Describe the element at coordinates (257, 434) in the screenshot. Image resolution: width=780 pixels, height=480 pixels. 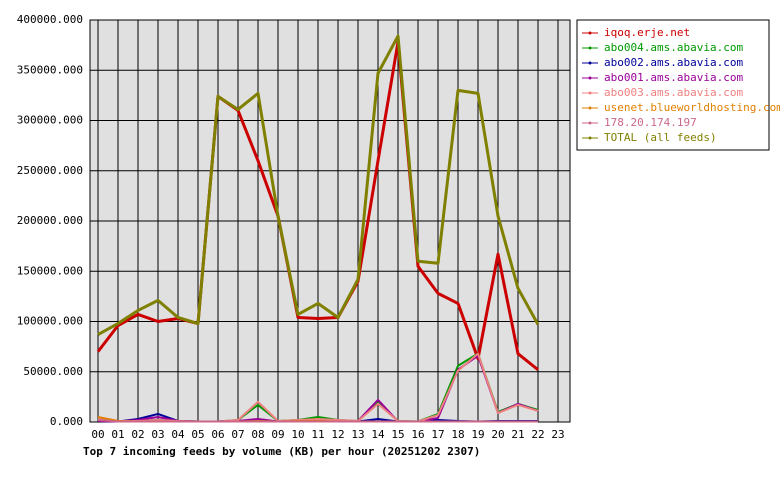
I see `x-tick-label: 08` at that location.